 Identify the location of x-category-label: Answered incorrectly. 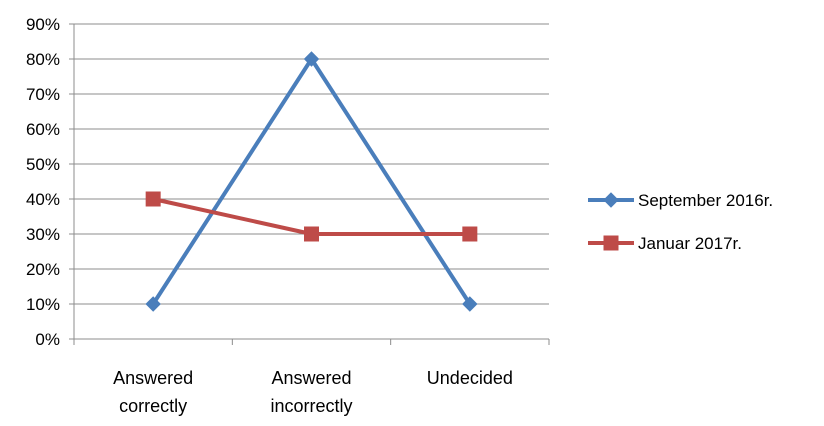
(311, 392).